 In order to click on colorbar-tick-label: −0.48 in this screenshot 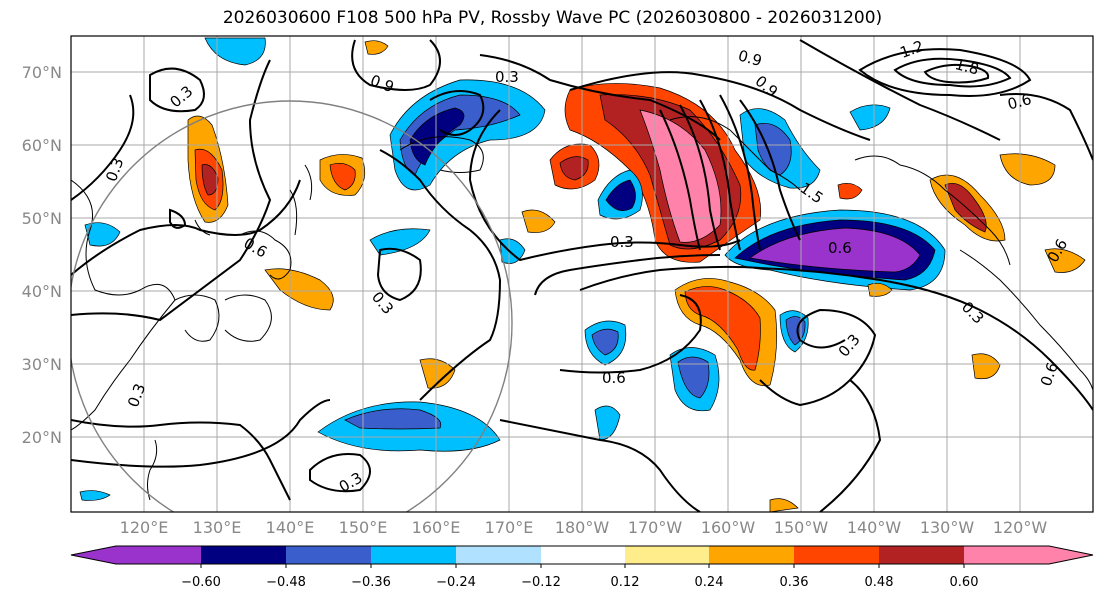, I will do `click(286, 582)`.